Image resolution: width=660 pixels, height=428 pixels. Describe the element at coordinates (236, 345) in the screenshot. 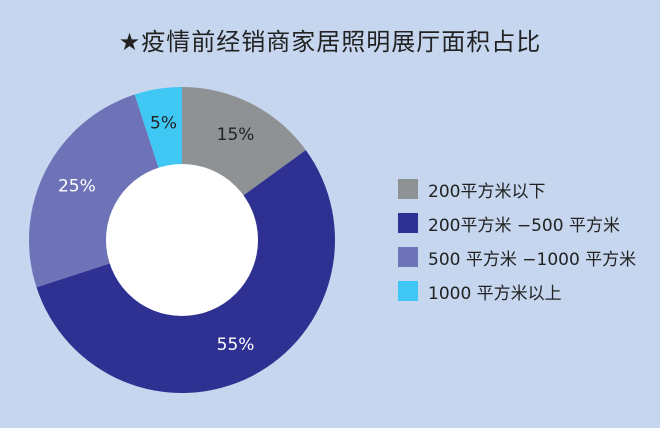

I see `data-label-1: 55%` at that location.